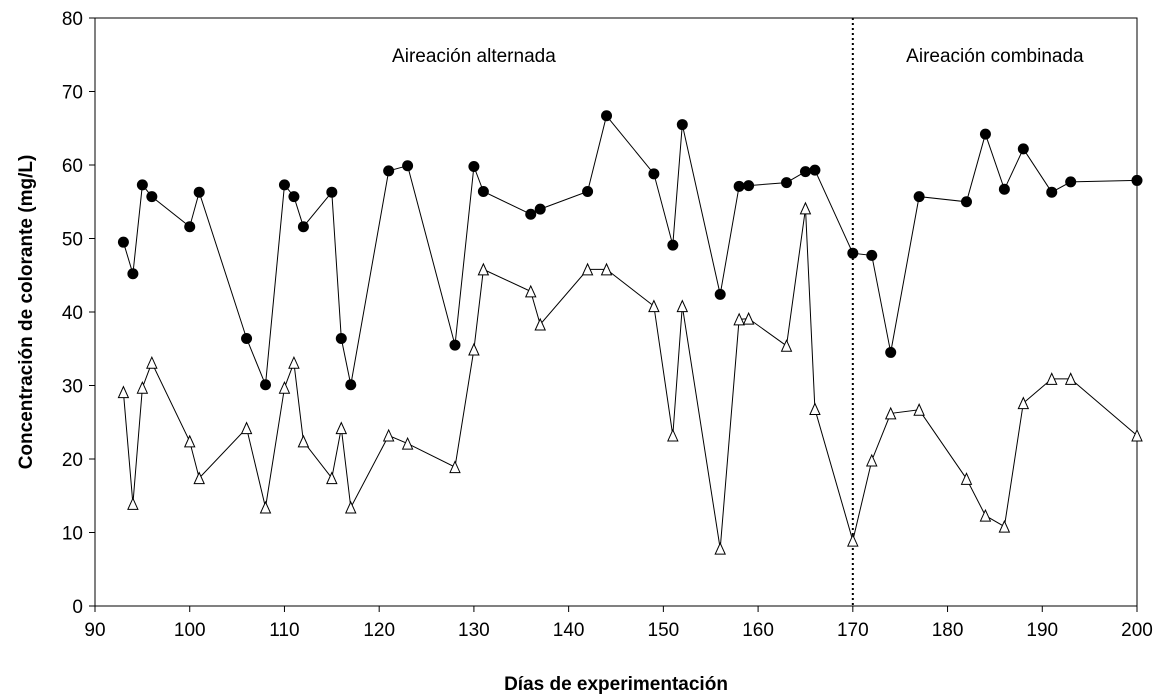 This screenshot has width=1167, height=697. What do you see at coordinates (569, 630) in the screenshot?
I see `x-tick-label: 140` at bounding box center [569, 630].